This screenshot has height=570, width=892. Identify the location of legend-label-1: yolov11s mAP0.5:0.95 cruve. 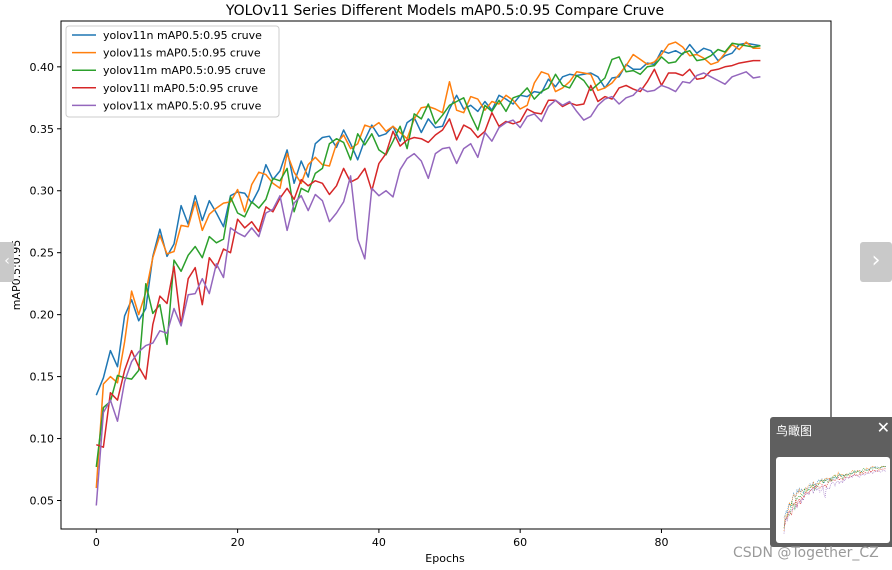
(182, 53).